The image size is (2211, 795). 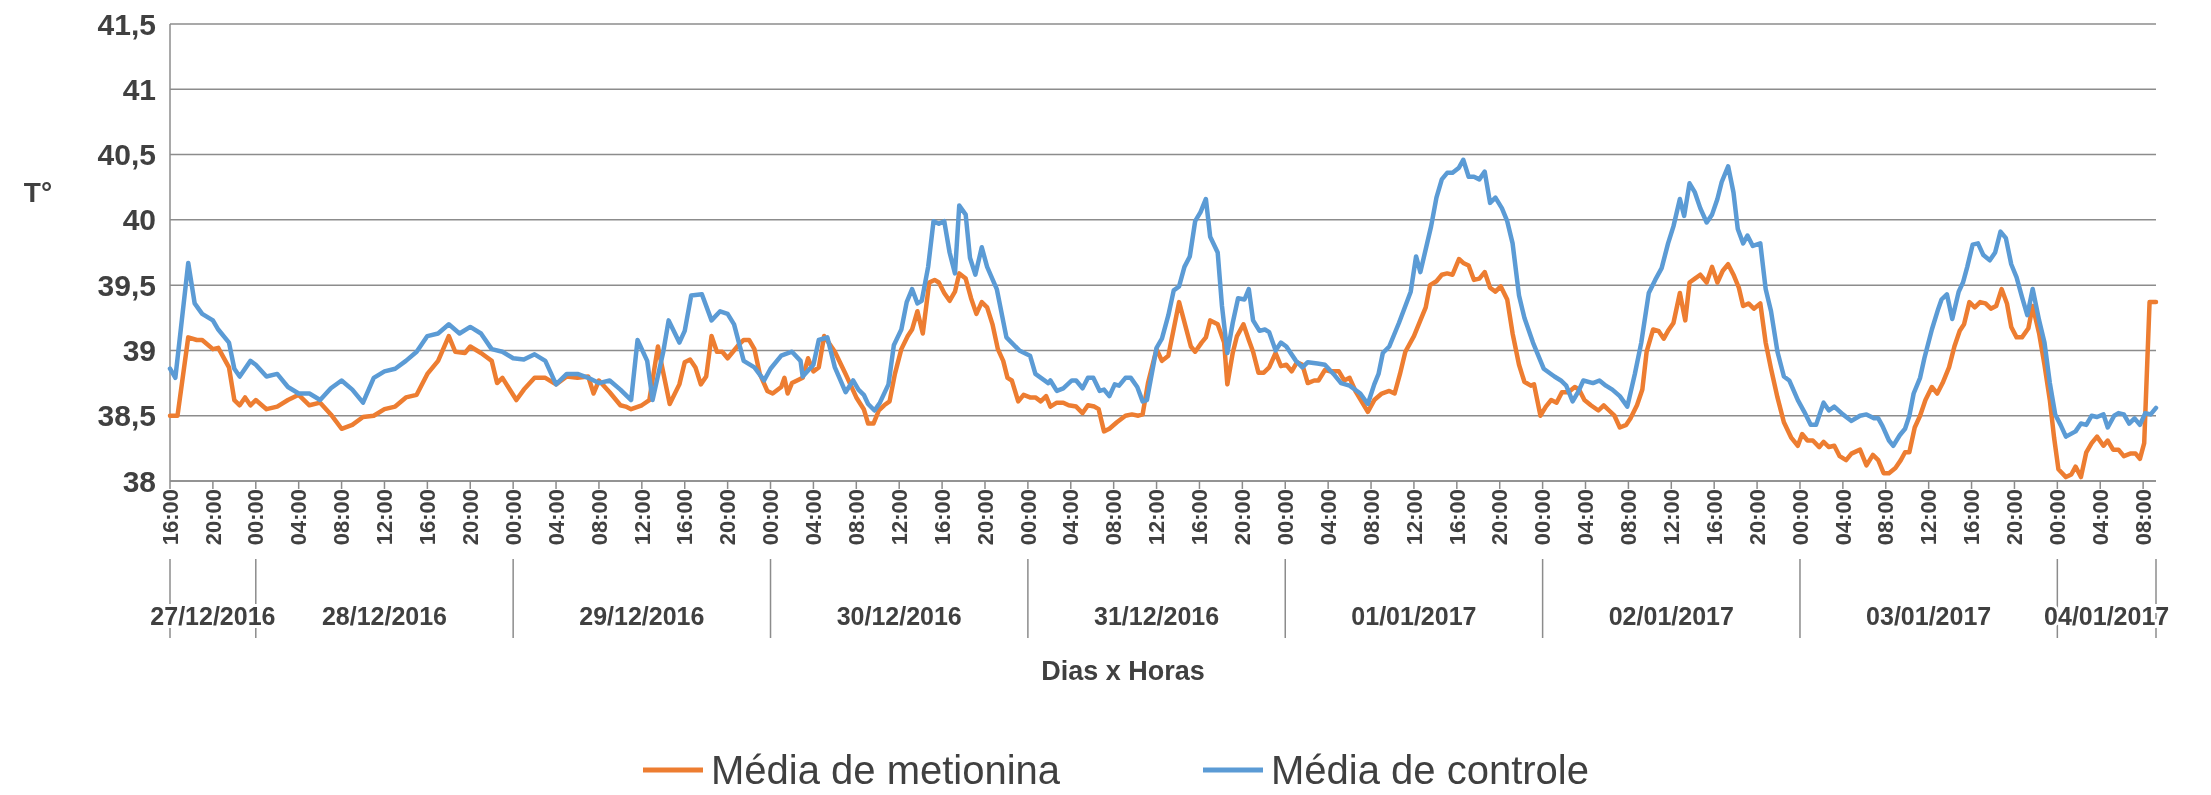 I want to click on y-tick-label: 41,5, so click(x=126, y=24).